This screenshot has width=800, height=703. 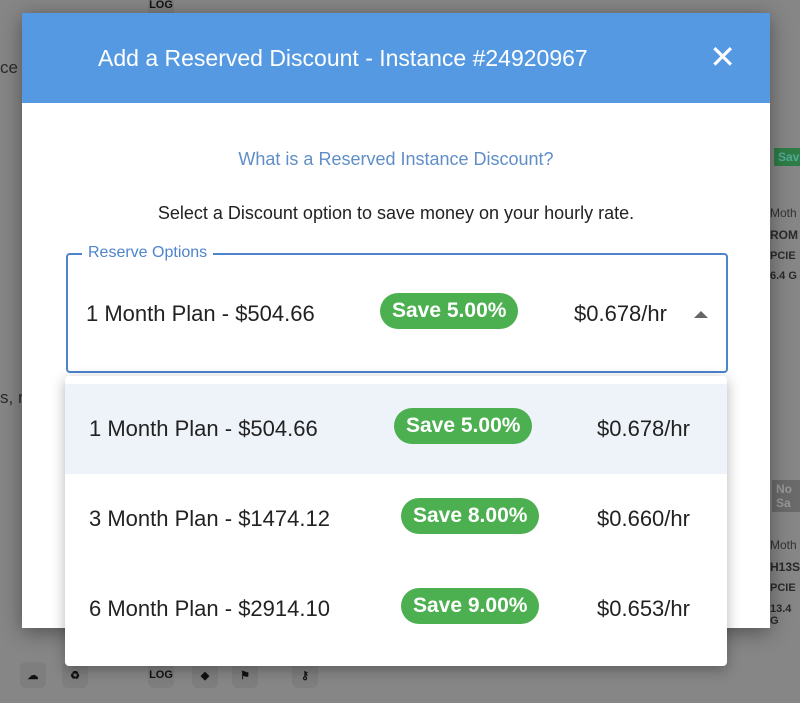 What do you see at coordinates (784, 235) in the screenshot?
I see `bg-text: ROM` at bounding box center [784, 235].